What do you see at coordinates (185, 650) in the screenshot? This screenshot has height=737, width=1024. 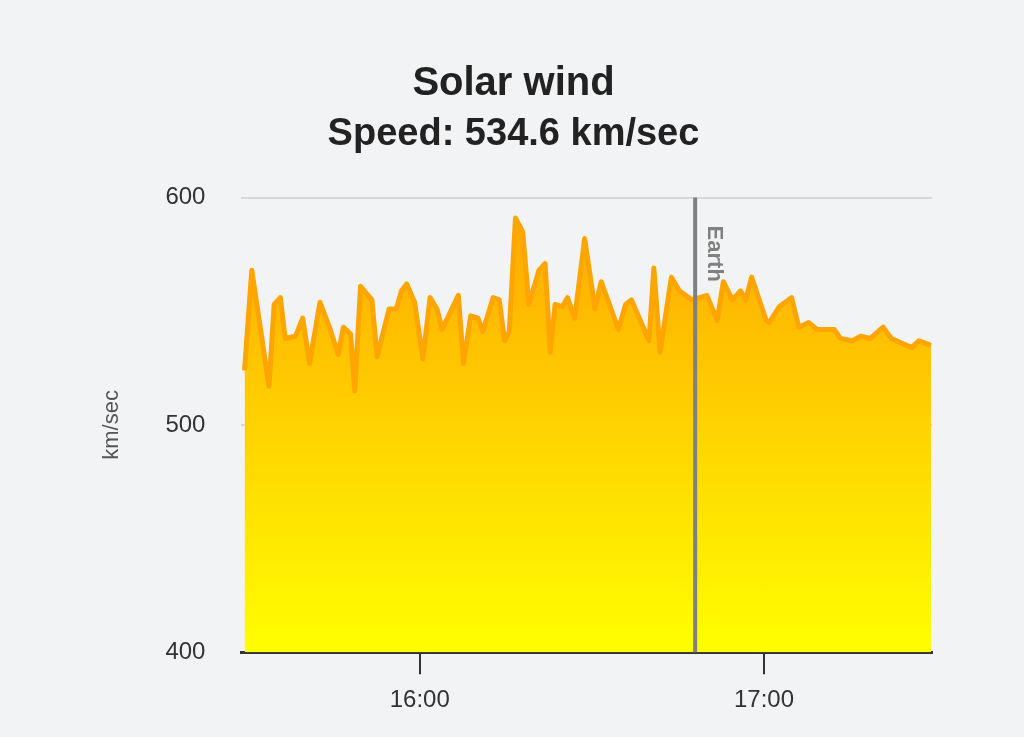 I see `y-tick-label: 400` at bounding box center [185, 650].